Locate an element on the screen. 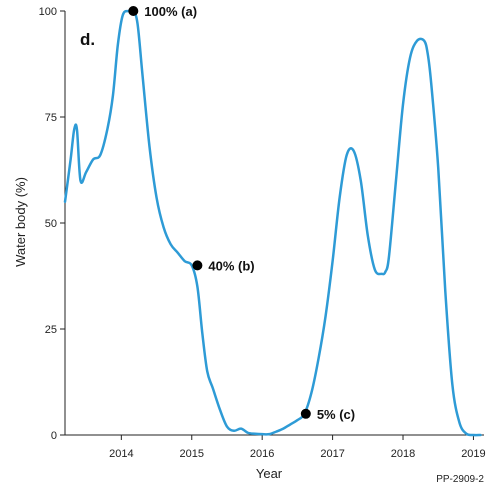 The width and height of the screenshot is (487, 487). x-tick-label: 2015 is located at coordinates (192, 454).